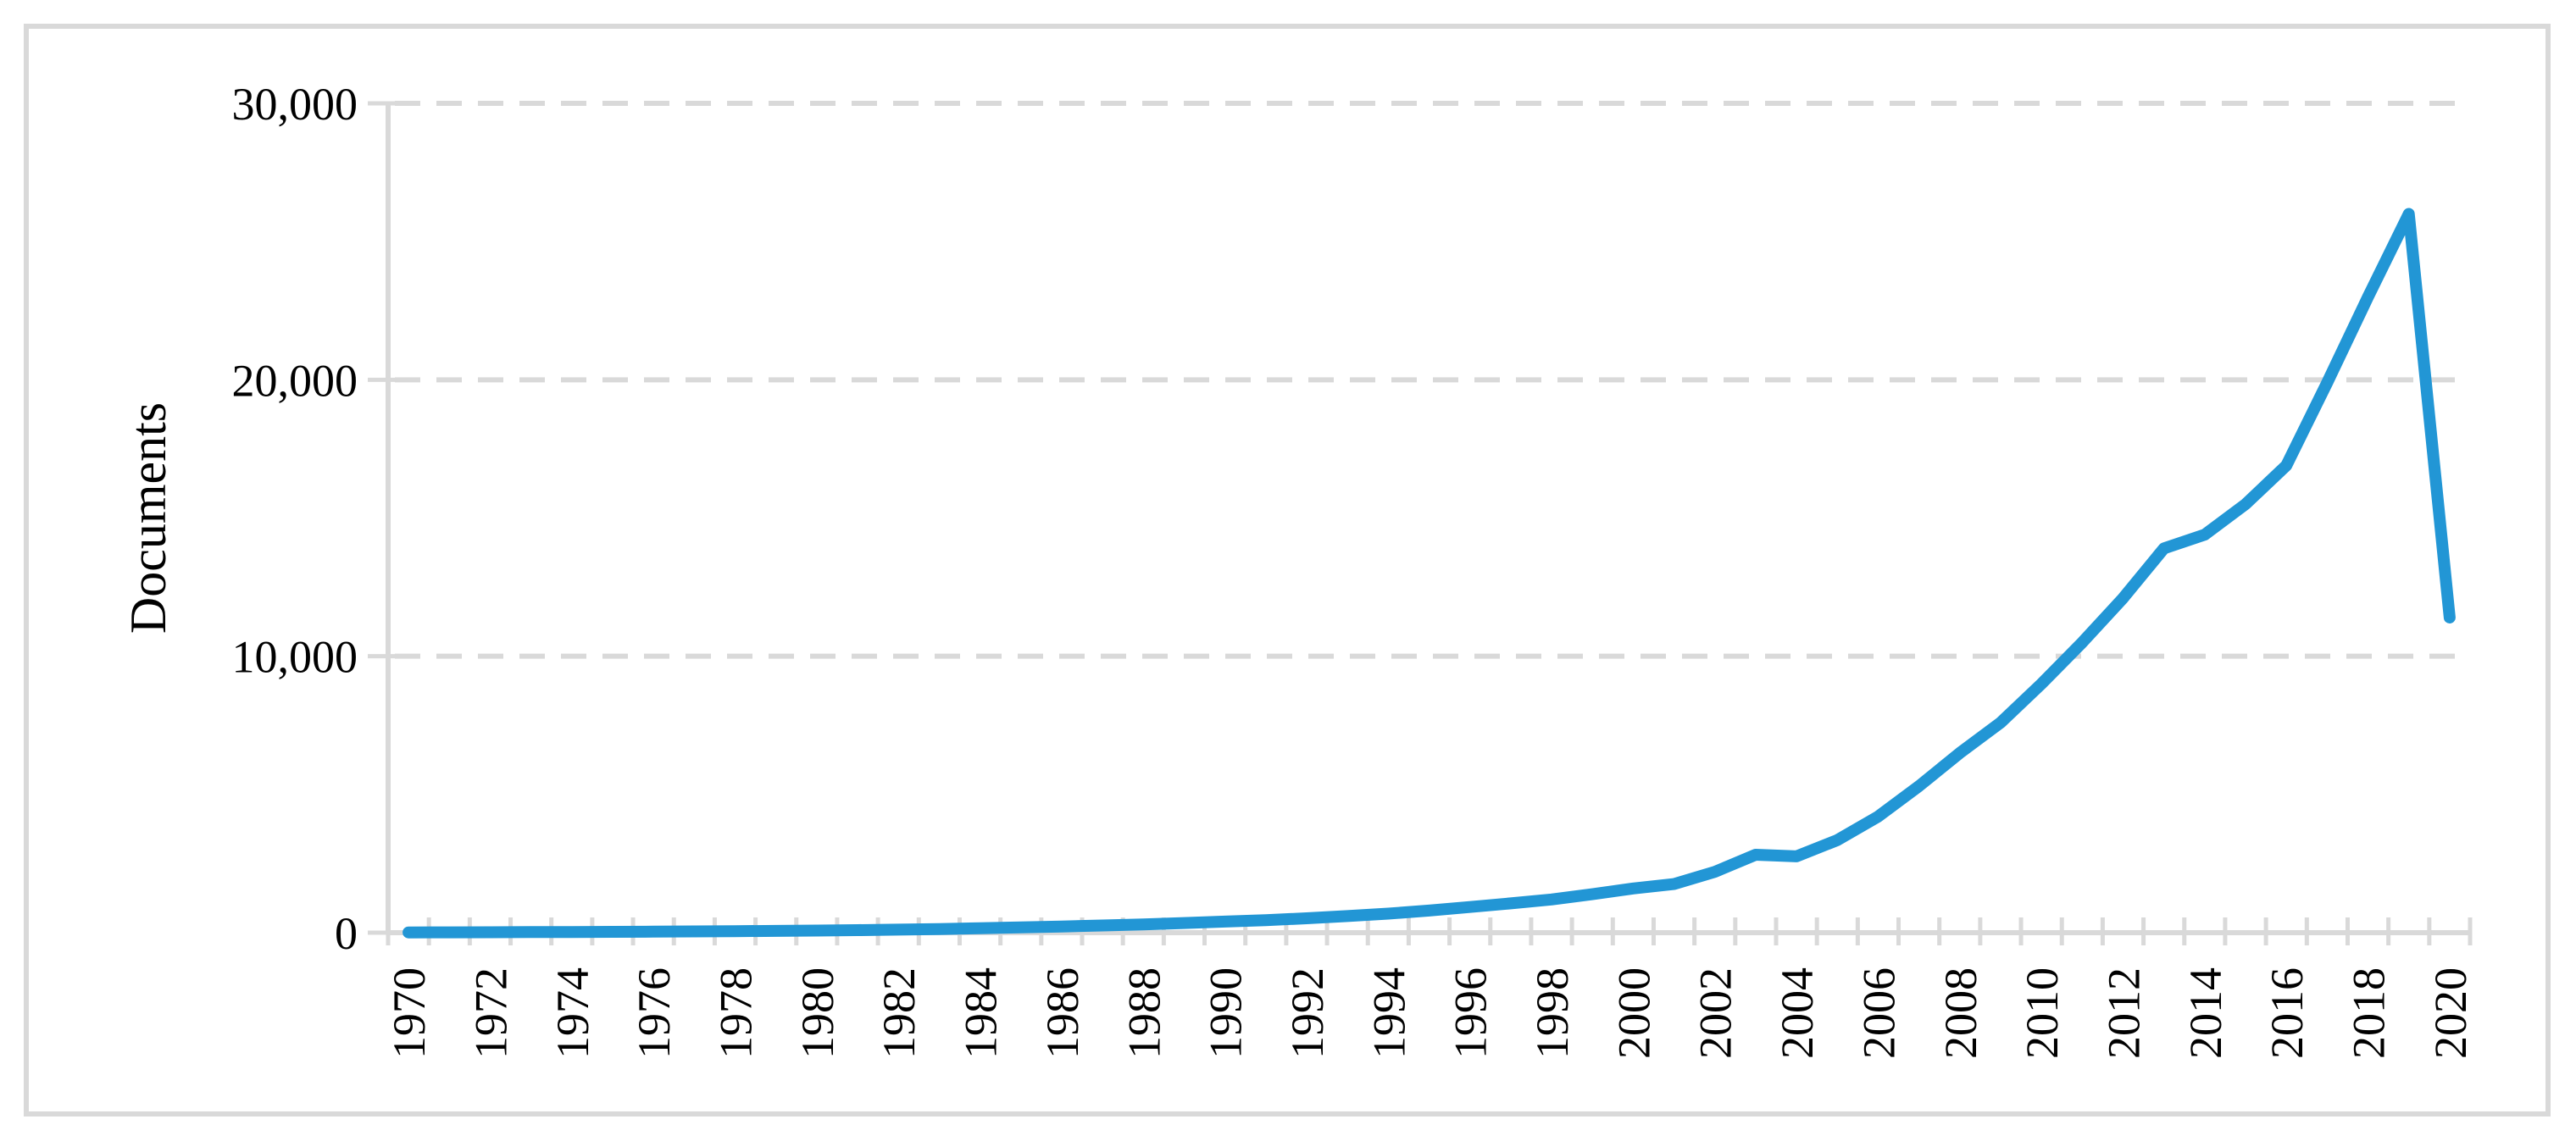 This screenshot has width=2576, height=1147. What do you see at coordinates (2042, 1013) in the screenshot?
I see `x-tick-label: 2010` at bounding box center [2042, 1013].